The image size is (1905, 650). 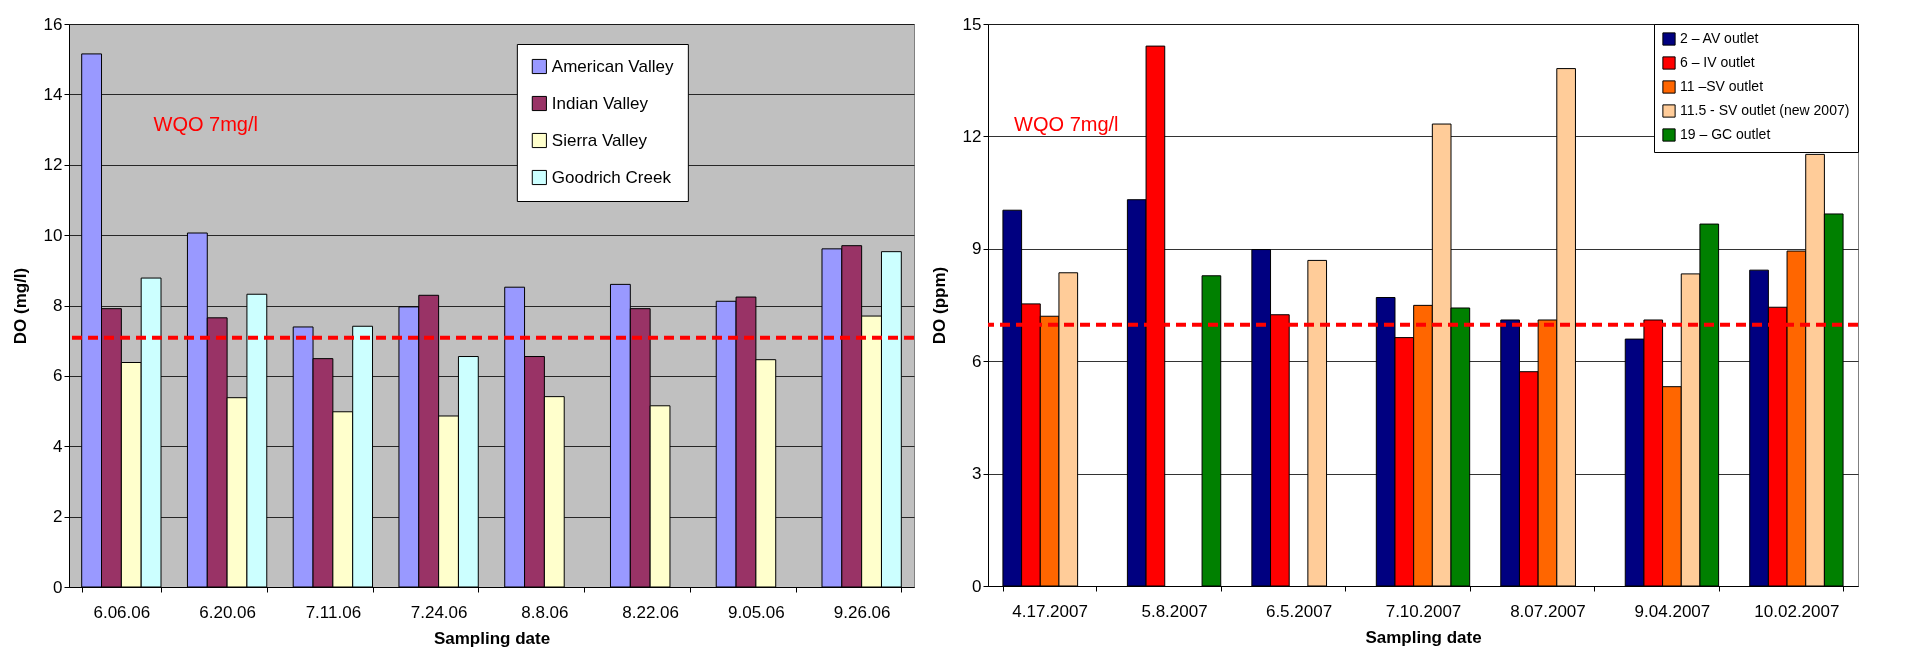 What do you see at coordinates (1725, 134) in the screenshot?
I see `legend-label: 19 – GC outlet` at bounding box center [1725, 134].